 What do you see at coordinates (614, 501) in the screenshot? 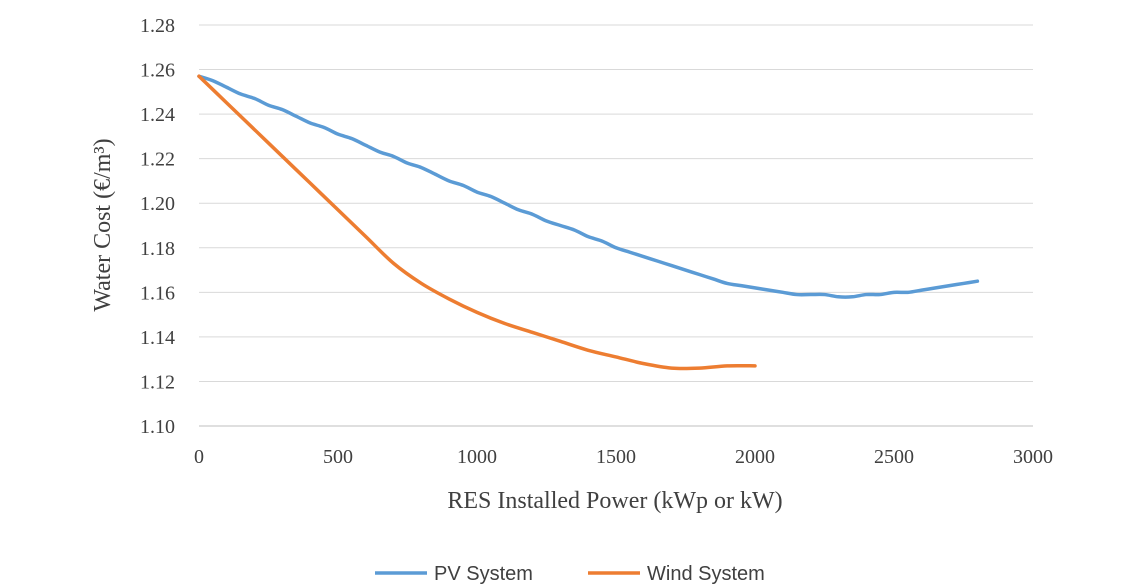
I see `x-axis-title: RES Installed Power (kWp or kW)` at bounding box center [614, 501].